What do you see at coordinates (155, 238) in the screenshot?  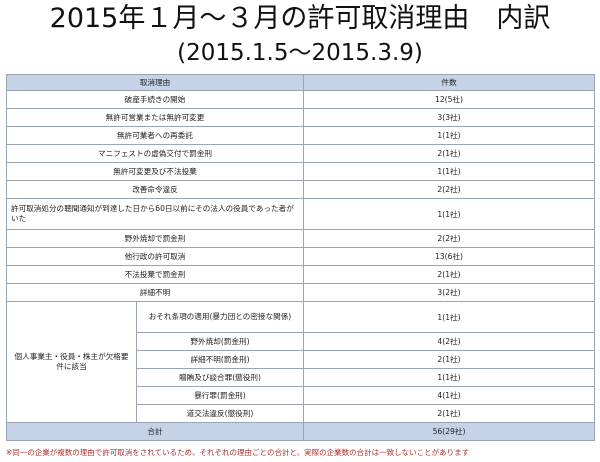 I see `reason-cell: 野外焼却で罰金刑` at bounding box center [155, 238].